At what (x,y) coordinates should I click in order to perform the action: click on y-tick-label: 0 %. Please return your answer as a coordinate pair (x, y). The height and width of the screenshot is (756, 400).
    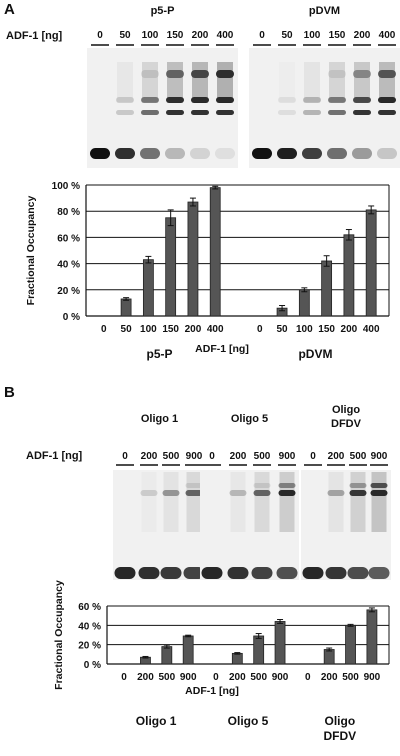
    Looking at the image, I should click on (71, 317).